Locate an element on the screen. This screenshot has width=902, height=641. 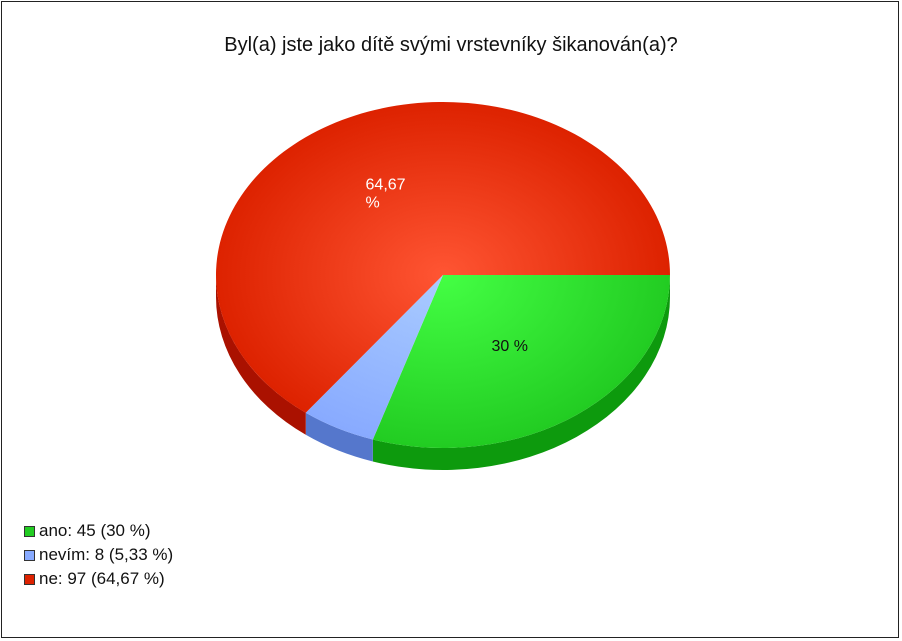
slice-label-ne: 64,67% is located at coordinates (386, 194).